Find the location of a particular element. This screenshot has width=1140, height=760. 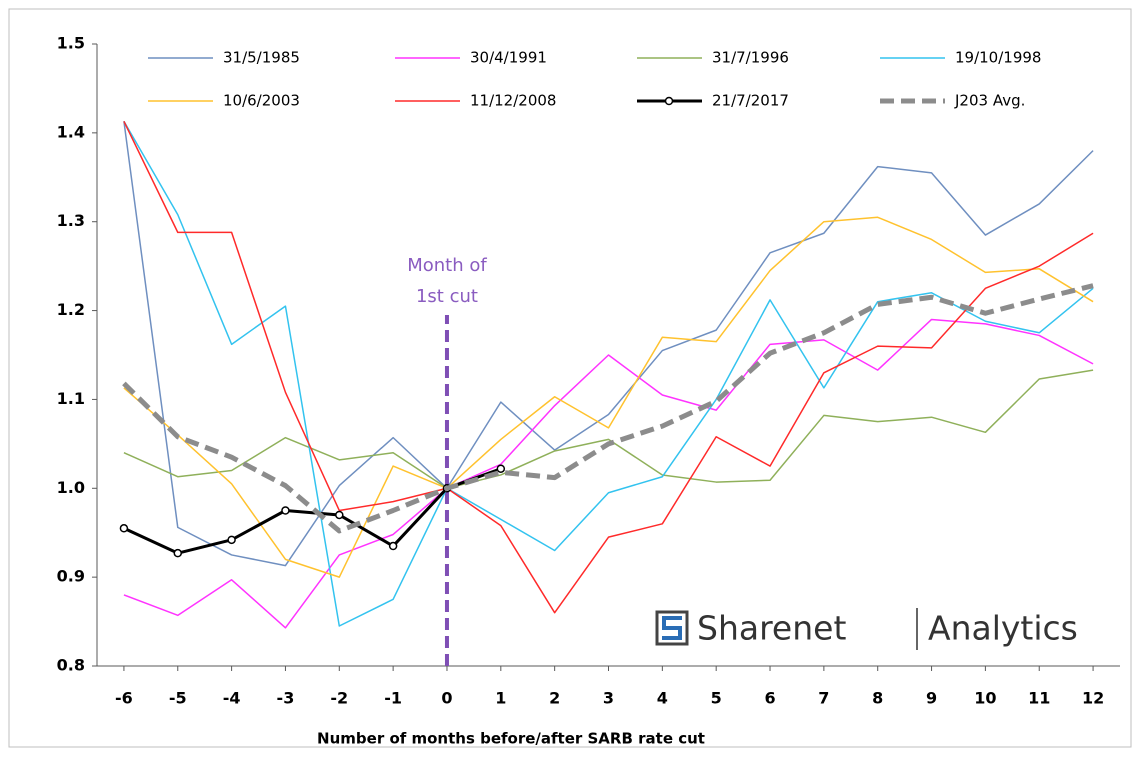

x-tick-label: -2 is located at coordinates (339, 698).